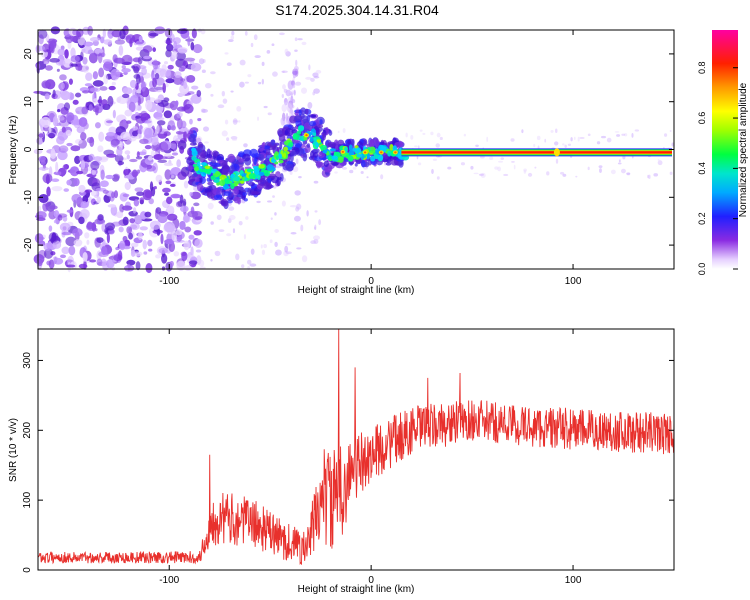  I want to click on colorbar-tick-label: 0.8, so click(702, 67).